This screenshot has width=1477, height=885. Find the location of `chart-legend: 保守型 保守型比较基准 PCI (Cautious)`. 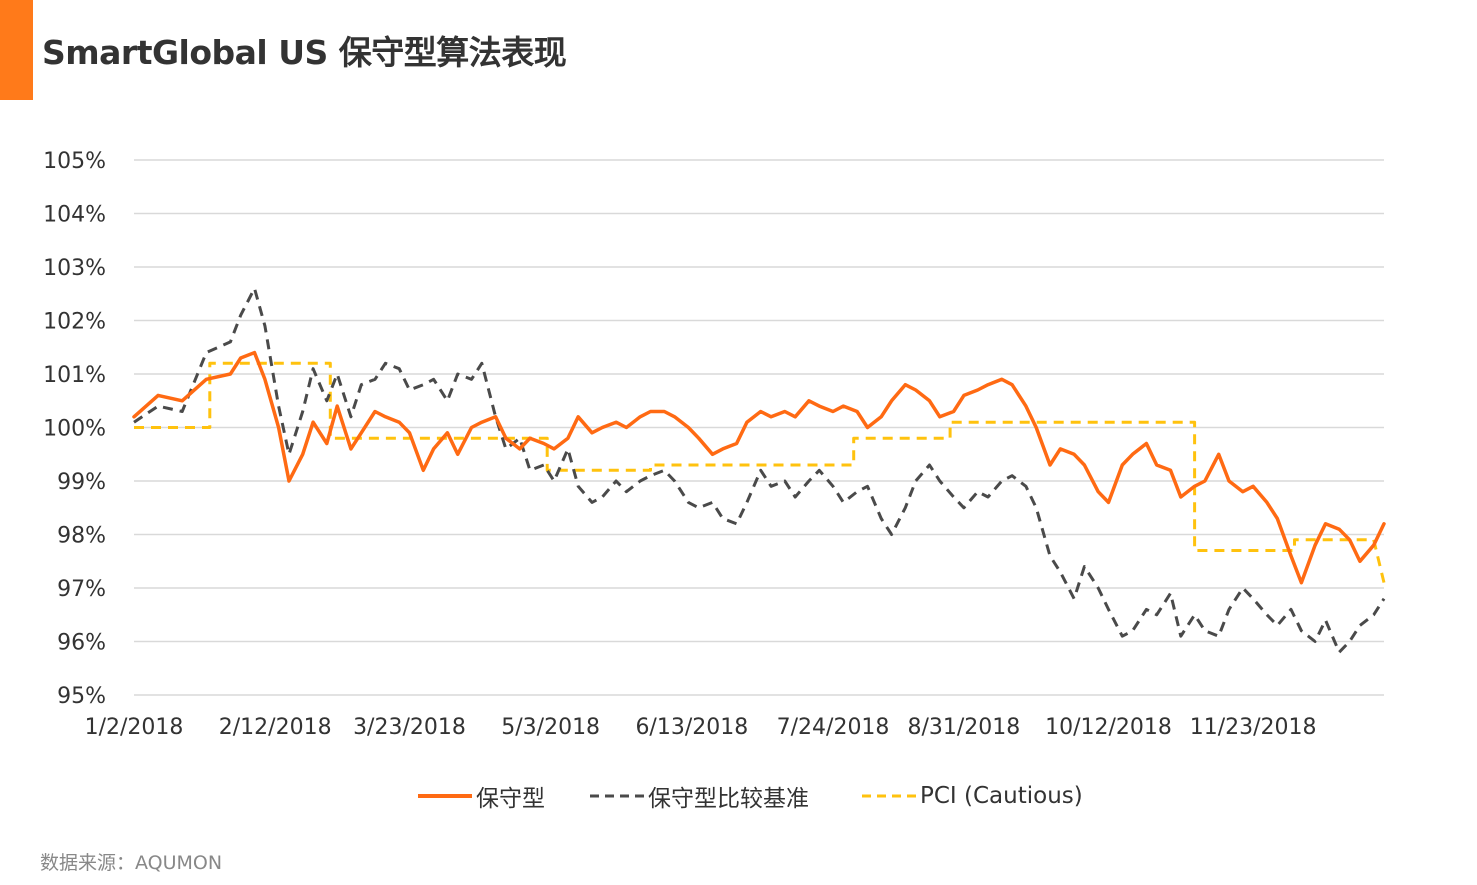

chart-legend: 保守型 保守型比较基准 PCI (Cautious) is located at coordinates (738, 796).